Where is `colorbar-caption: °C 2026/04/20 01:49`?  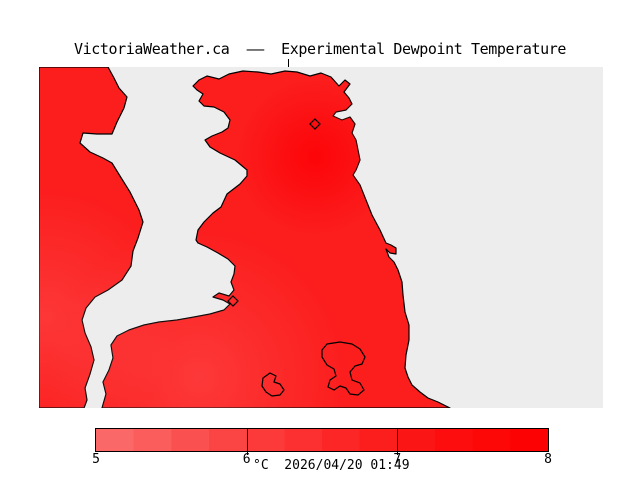
colorbar-caption: °C 2026/04/20 01:49 is located at coordinates (331, 465).